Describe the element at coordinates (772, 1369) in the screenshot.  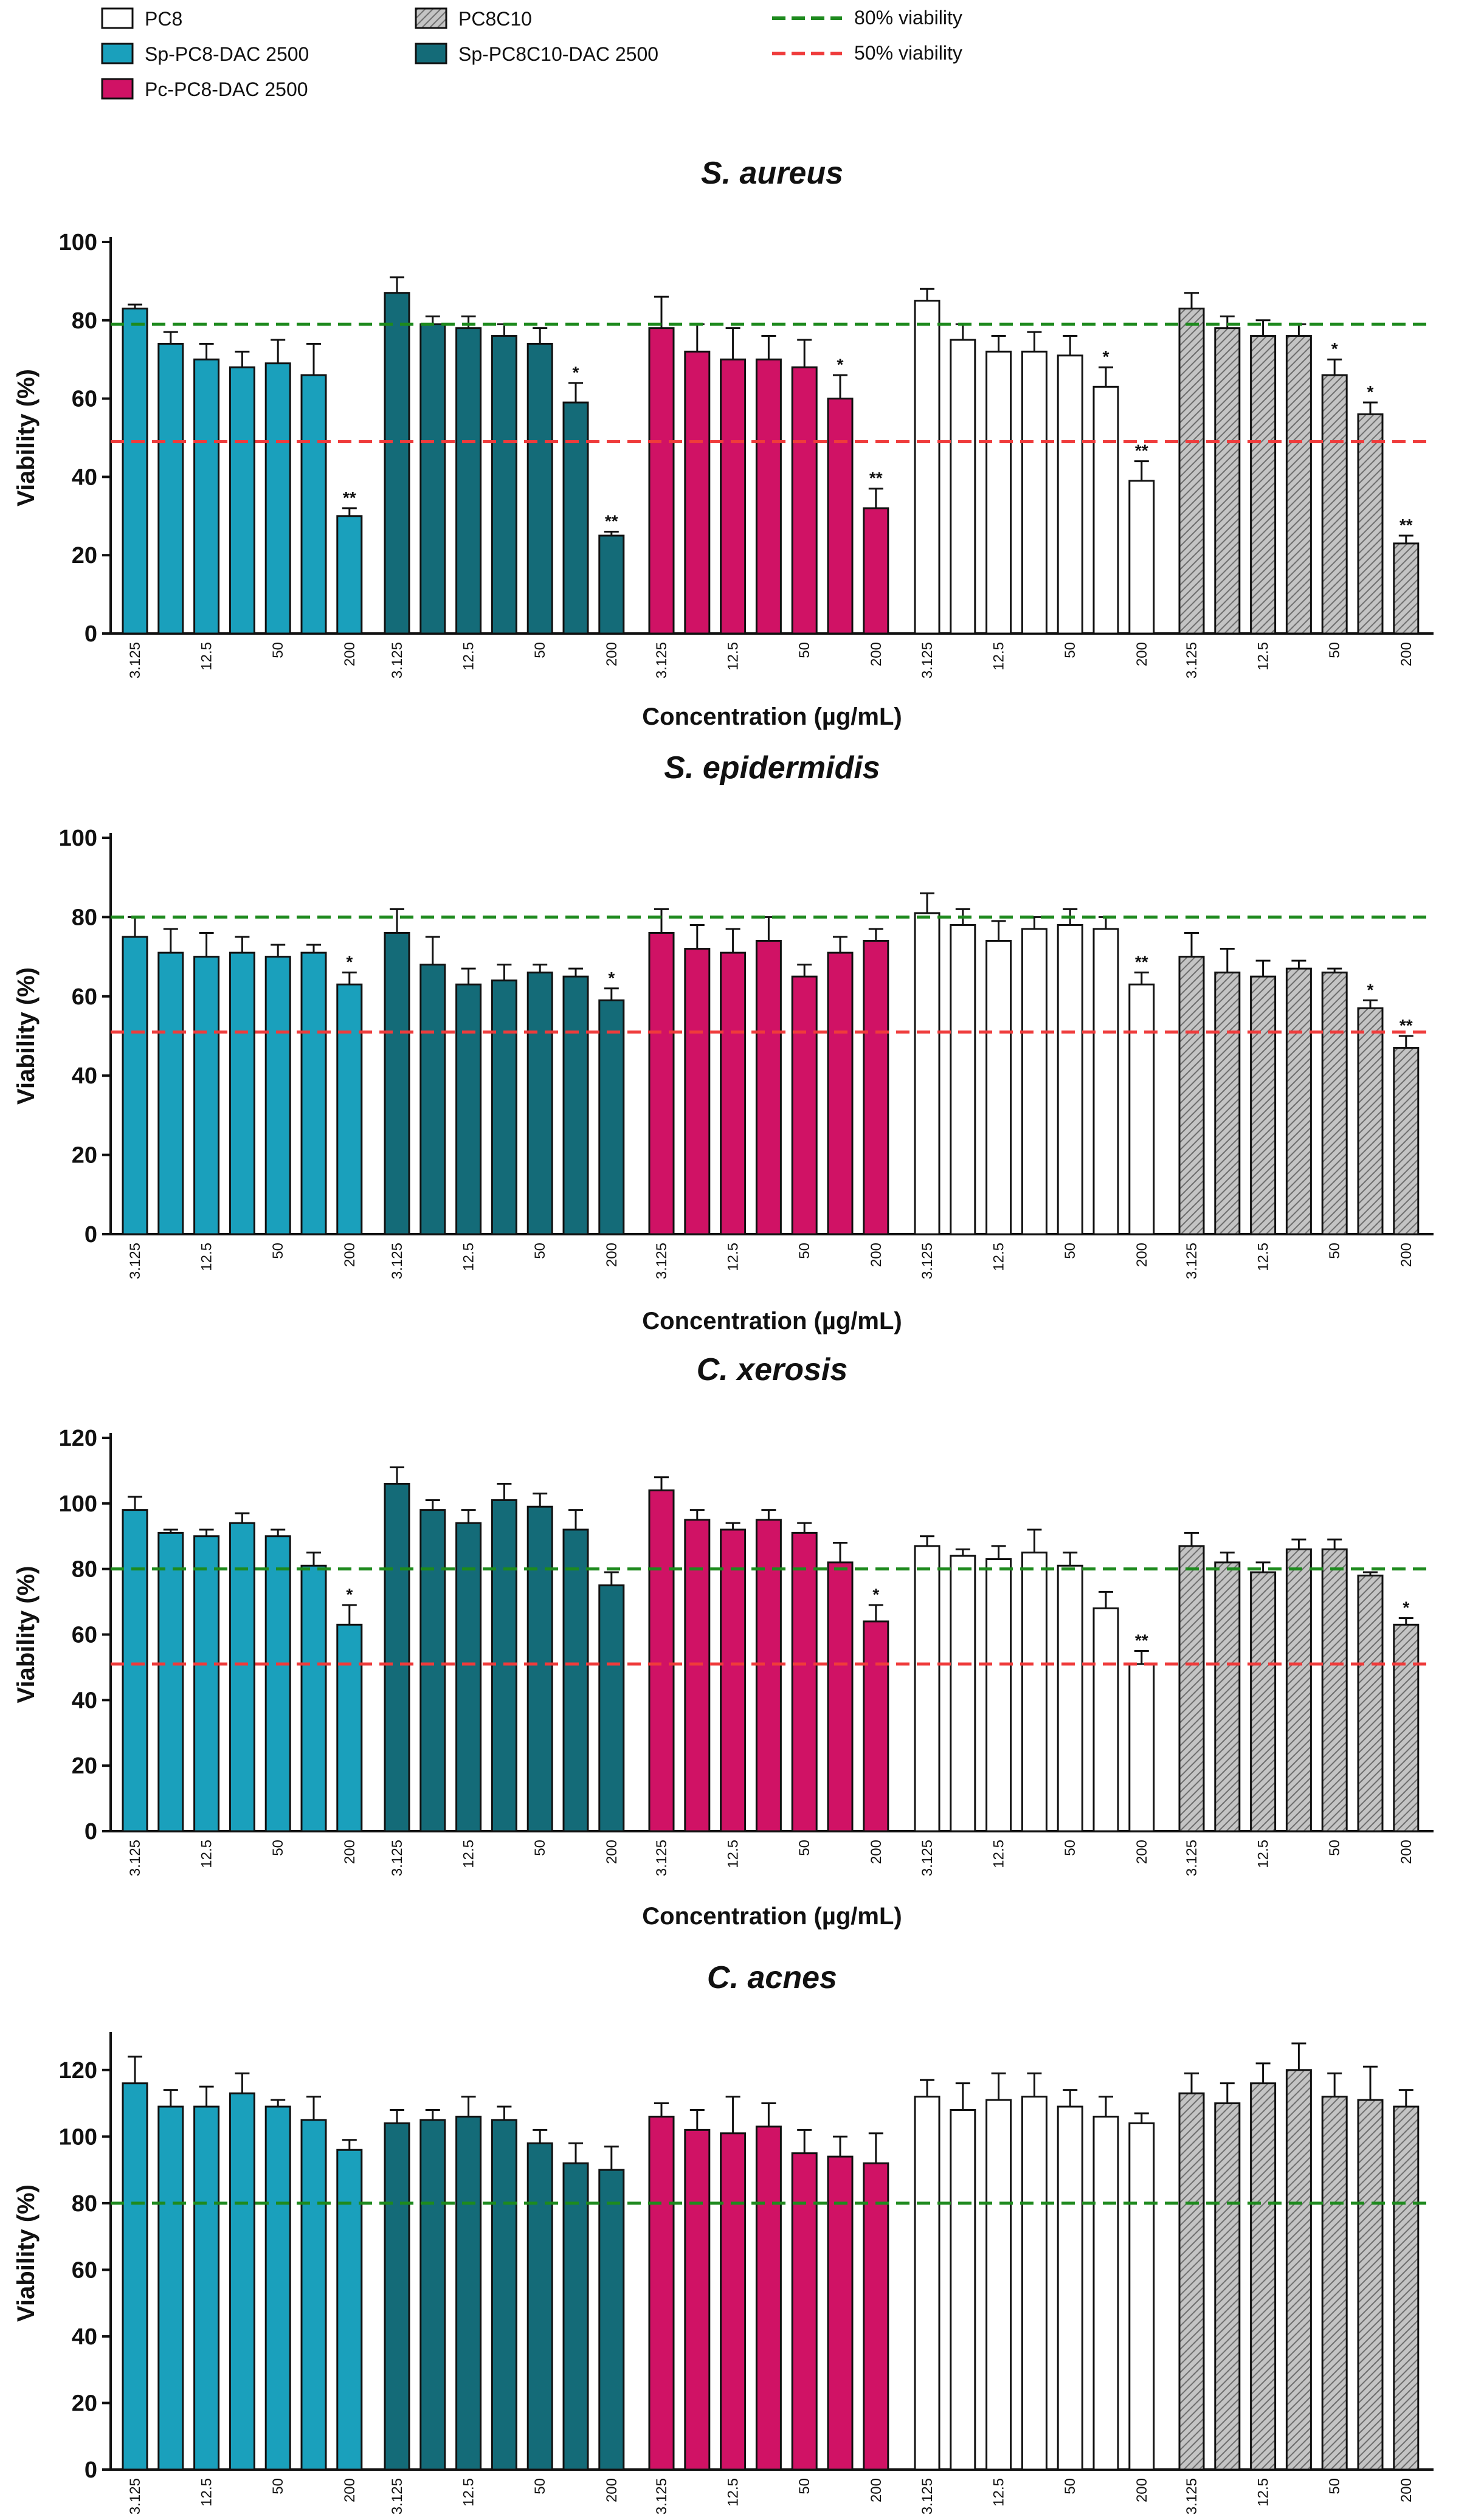
I see `chart-title: C. xerosis` at that location.